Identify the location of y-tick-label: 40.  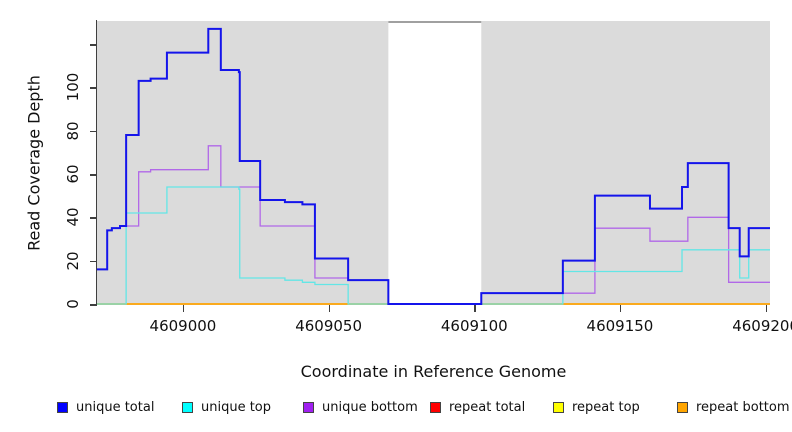
(73, 217).